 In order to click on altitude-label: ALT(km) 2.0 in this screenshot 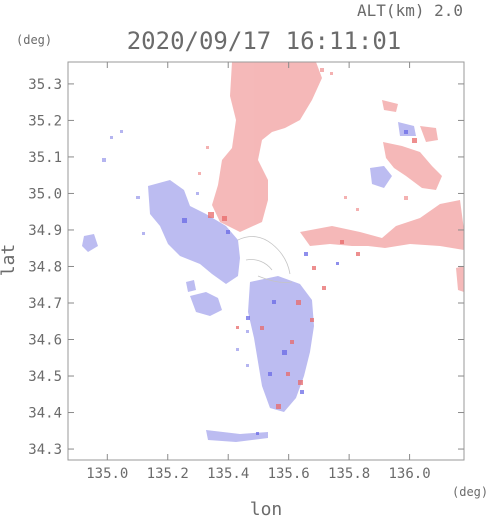, I will do `click(410, 10)`.